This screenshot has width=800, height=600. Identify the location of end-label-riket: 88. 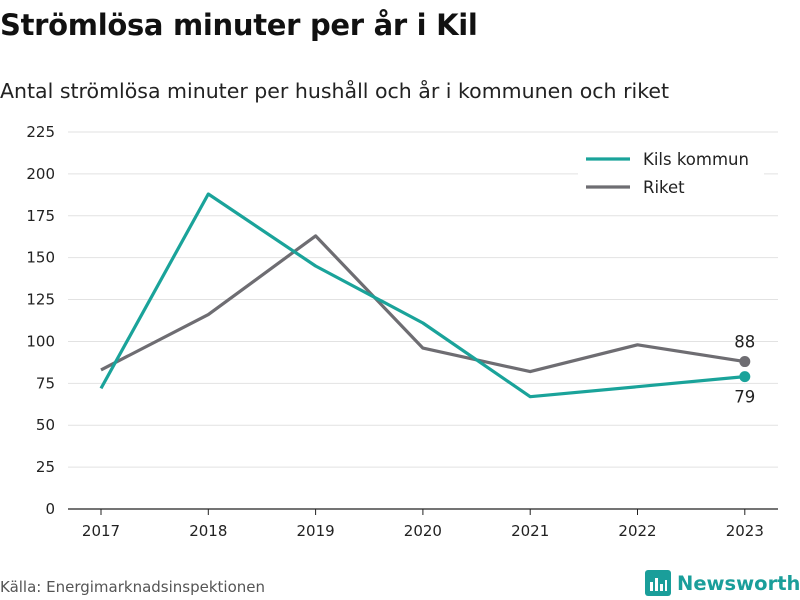
(744, 342).